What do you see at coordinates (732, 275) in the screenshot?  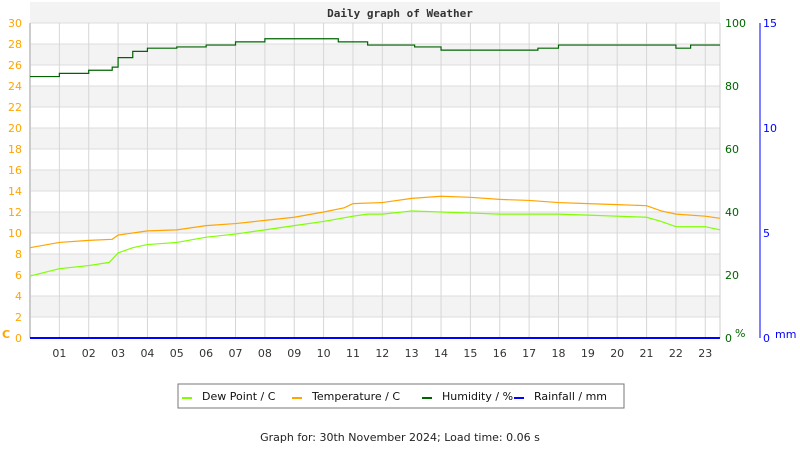 I see `humidity-tick-label: 20` at bounding box center [732, 275].